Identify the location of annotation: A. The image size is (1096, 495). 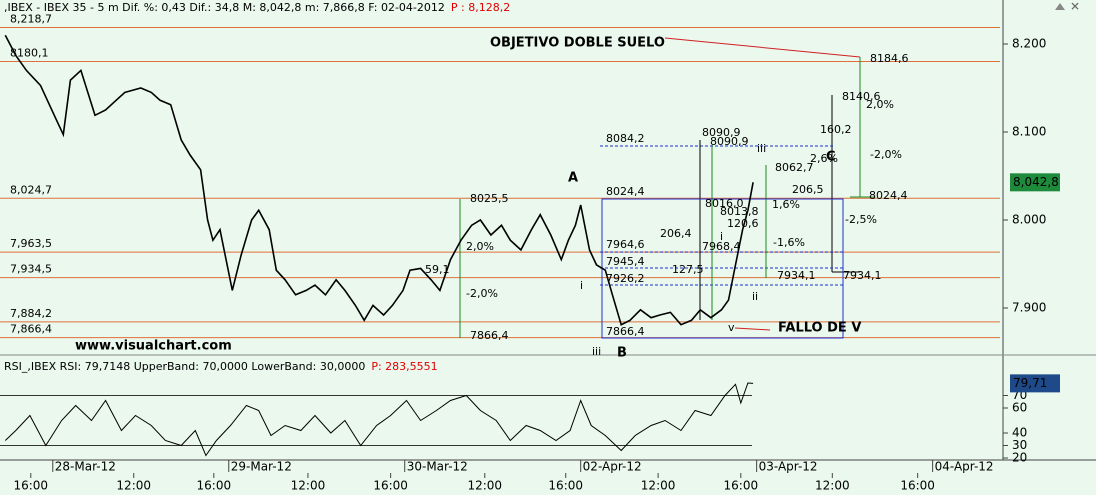
(573, 178).